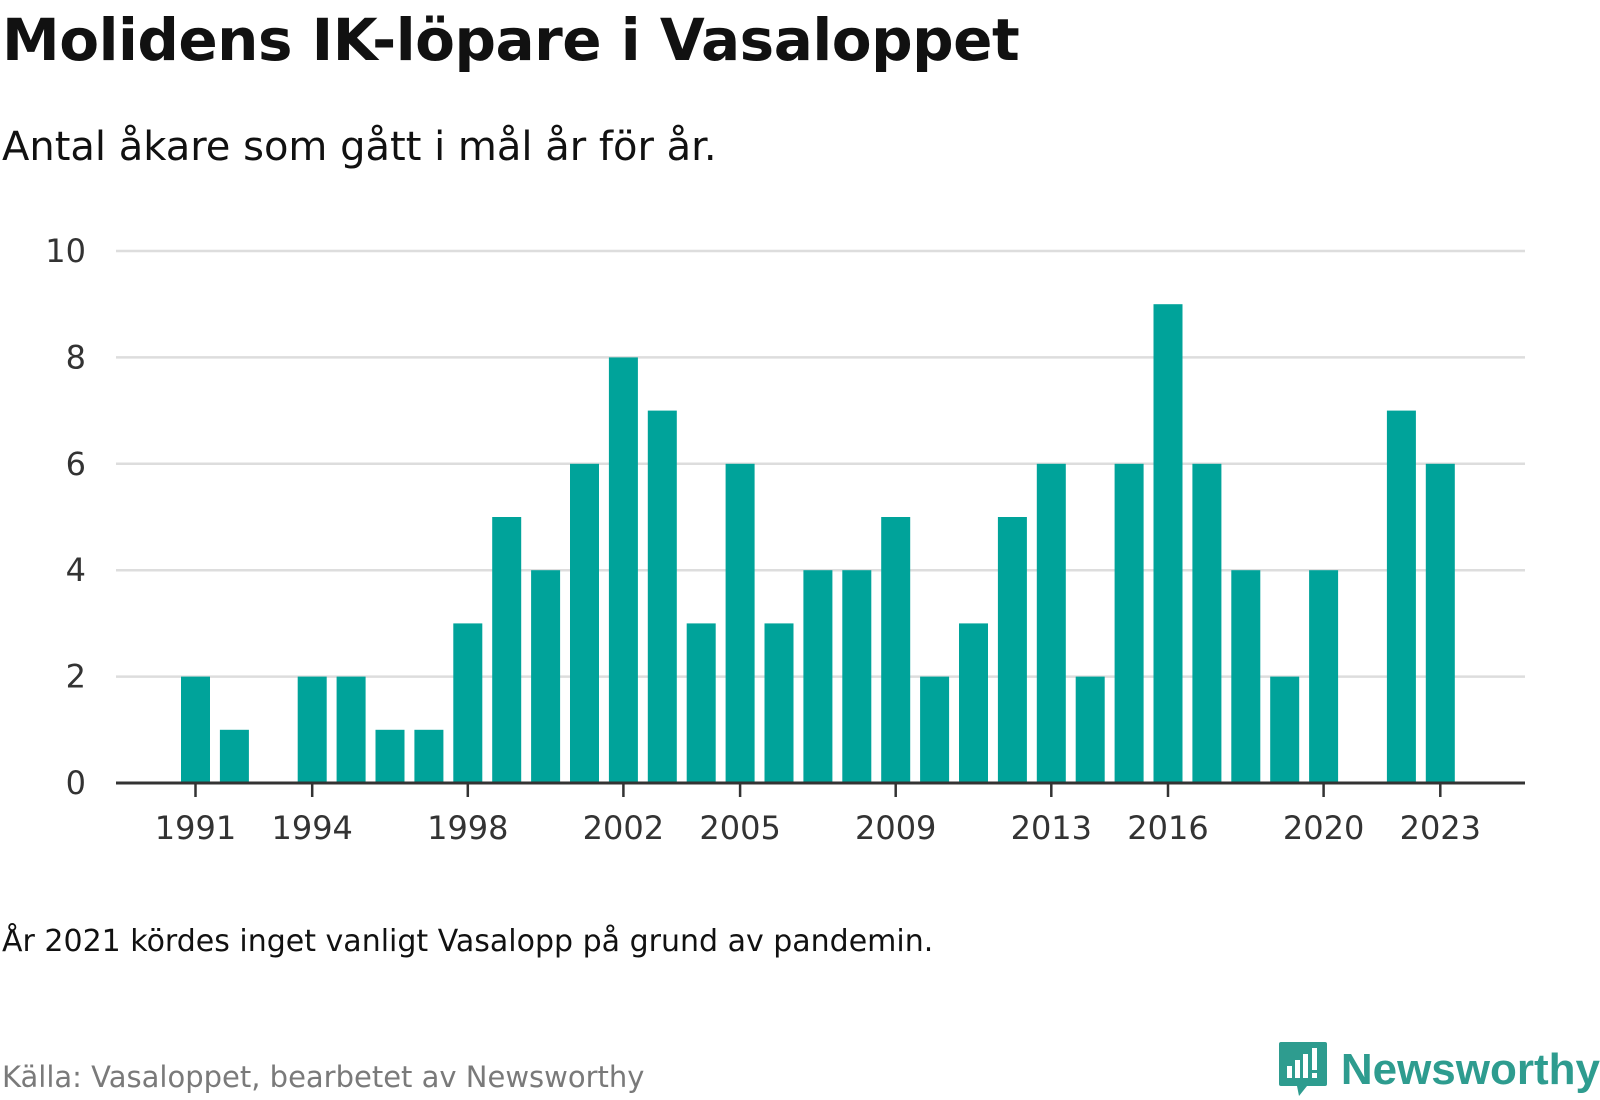 This screenshot has width=1600, height=1100. Describe the element at coordinates (1401, 596) in the screenshot. I see `bar-2022` at that location.